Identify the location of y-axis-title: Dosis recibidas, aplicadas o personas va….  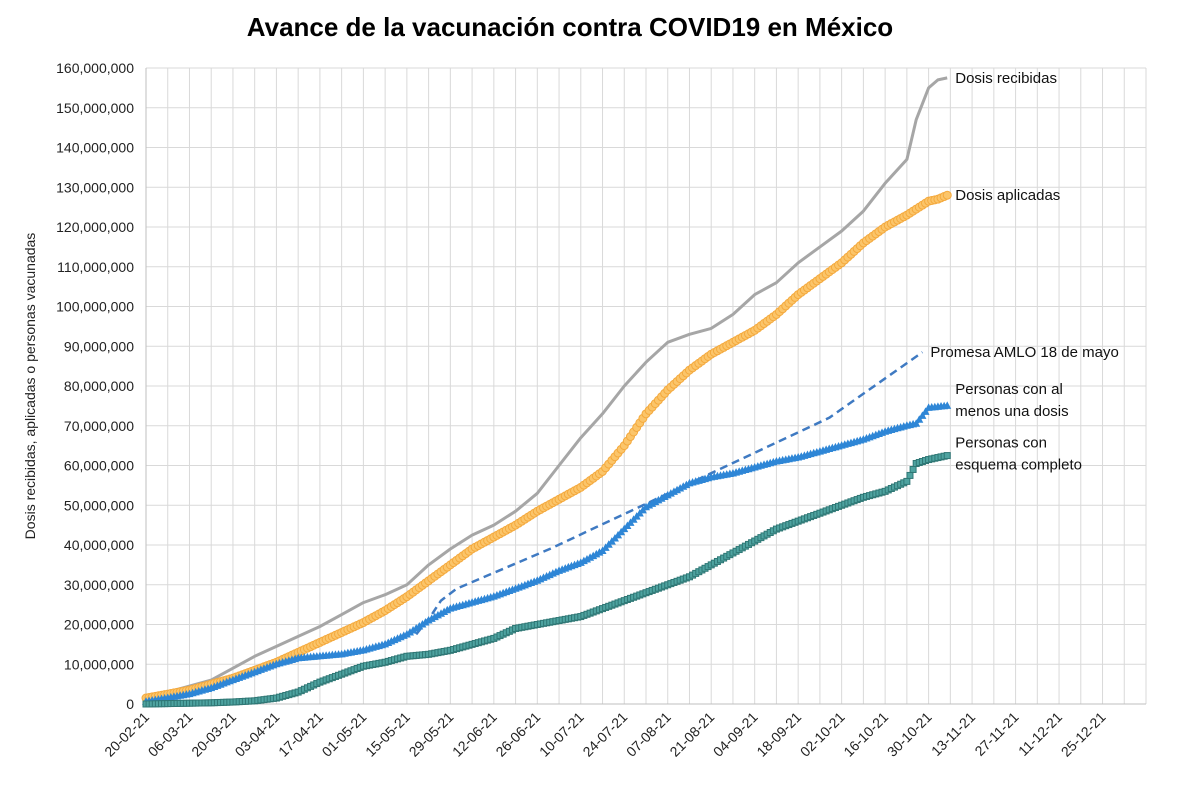
(30, 386).